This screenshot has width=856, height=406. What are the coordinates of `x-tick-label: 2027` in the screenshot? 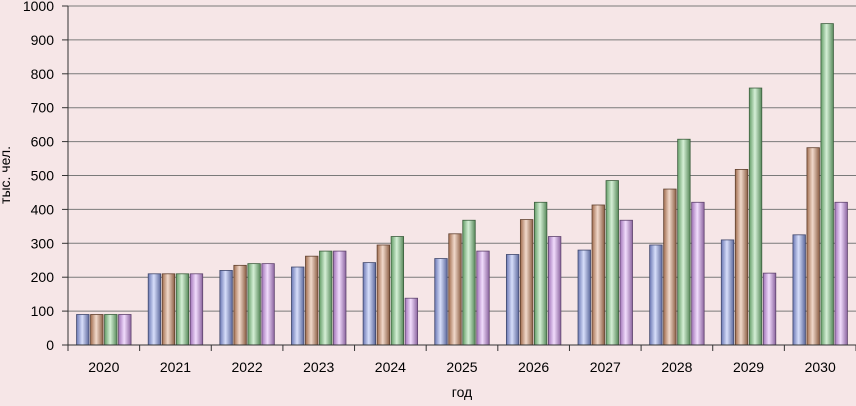 It's located at (605, 367).